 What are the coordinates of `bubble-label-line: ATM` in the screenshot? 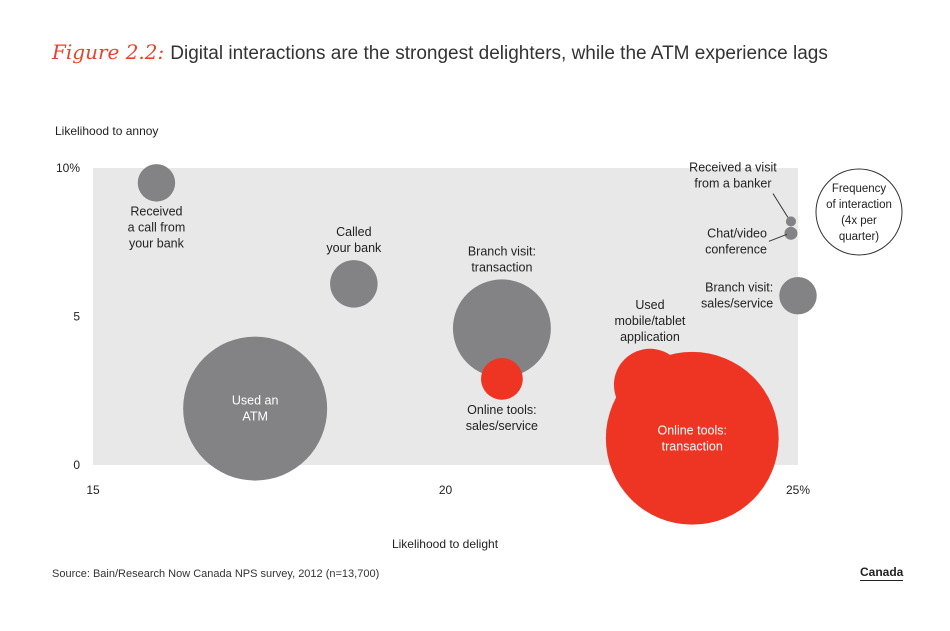 It's located at (254, 417).